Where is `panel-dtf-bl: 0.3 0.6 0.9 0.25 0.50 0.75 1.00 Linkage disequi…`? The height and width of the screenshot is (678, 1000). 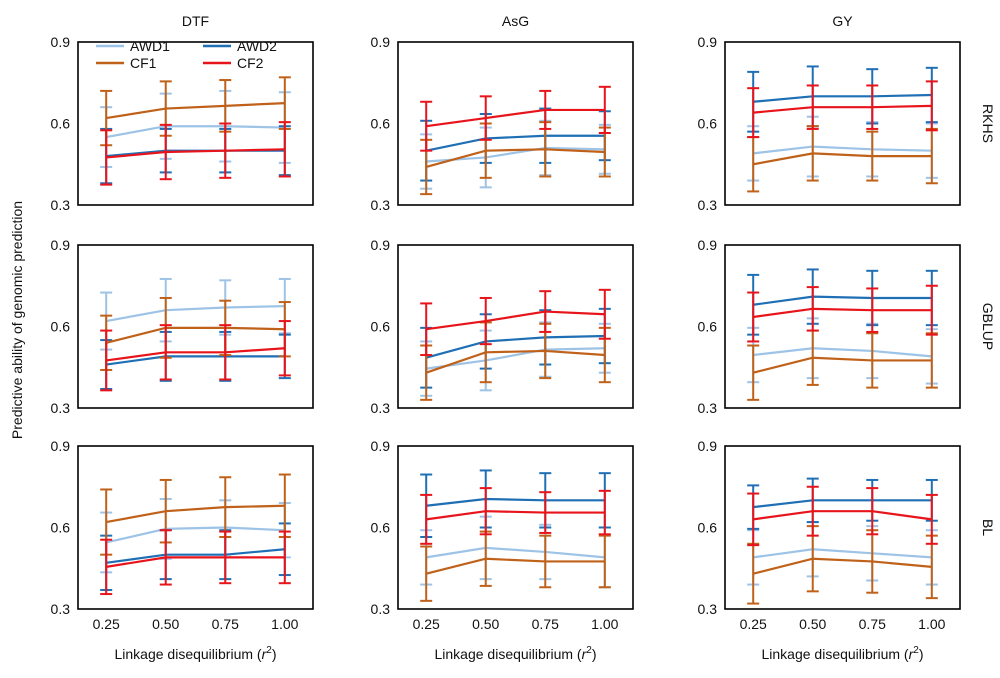
panel-dtf-bl: 0.3 0.6 0.9 0.25 0.50 0.75 1.00 Linkage disequi… is located at coordinates (182, 550).